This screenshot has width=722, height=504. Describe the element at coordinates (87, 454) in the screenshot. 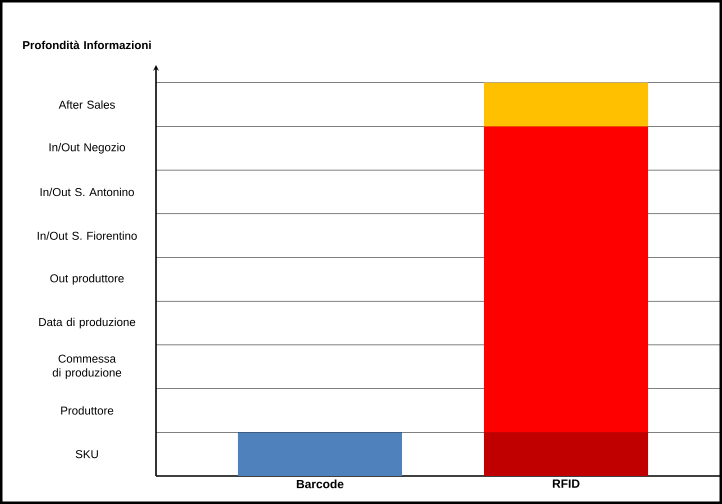

I see `text: SKU` at that location.